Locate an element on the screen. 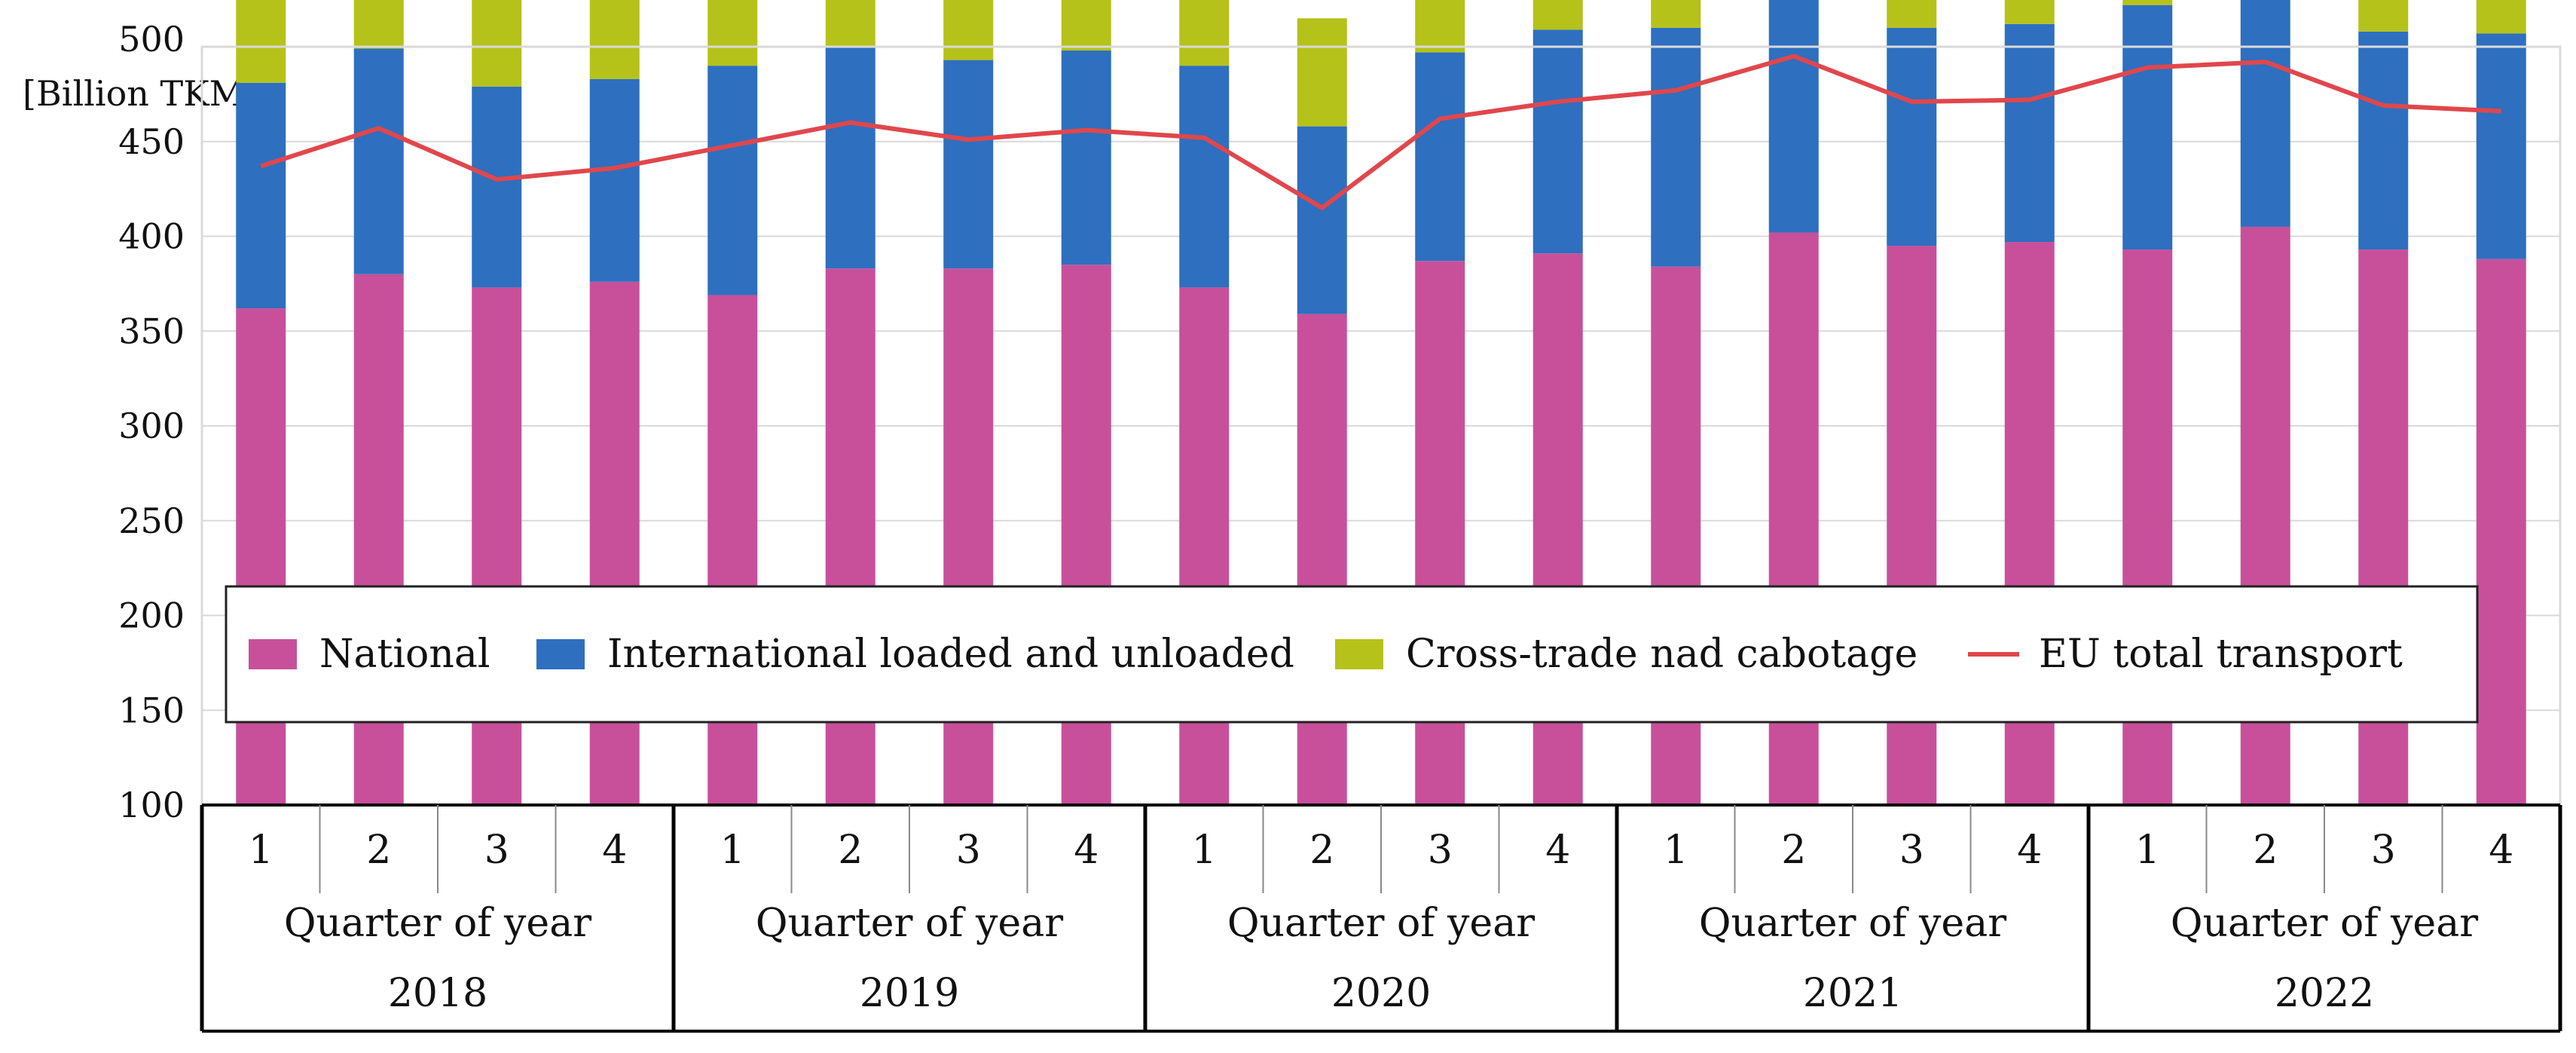 This screenshot has height=1053, width=2576. group-label-year: 2022 is located at coordinates (2324, 993).